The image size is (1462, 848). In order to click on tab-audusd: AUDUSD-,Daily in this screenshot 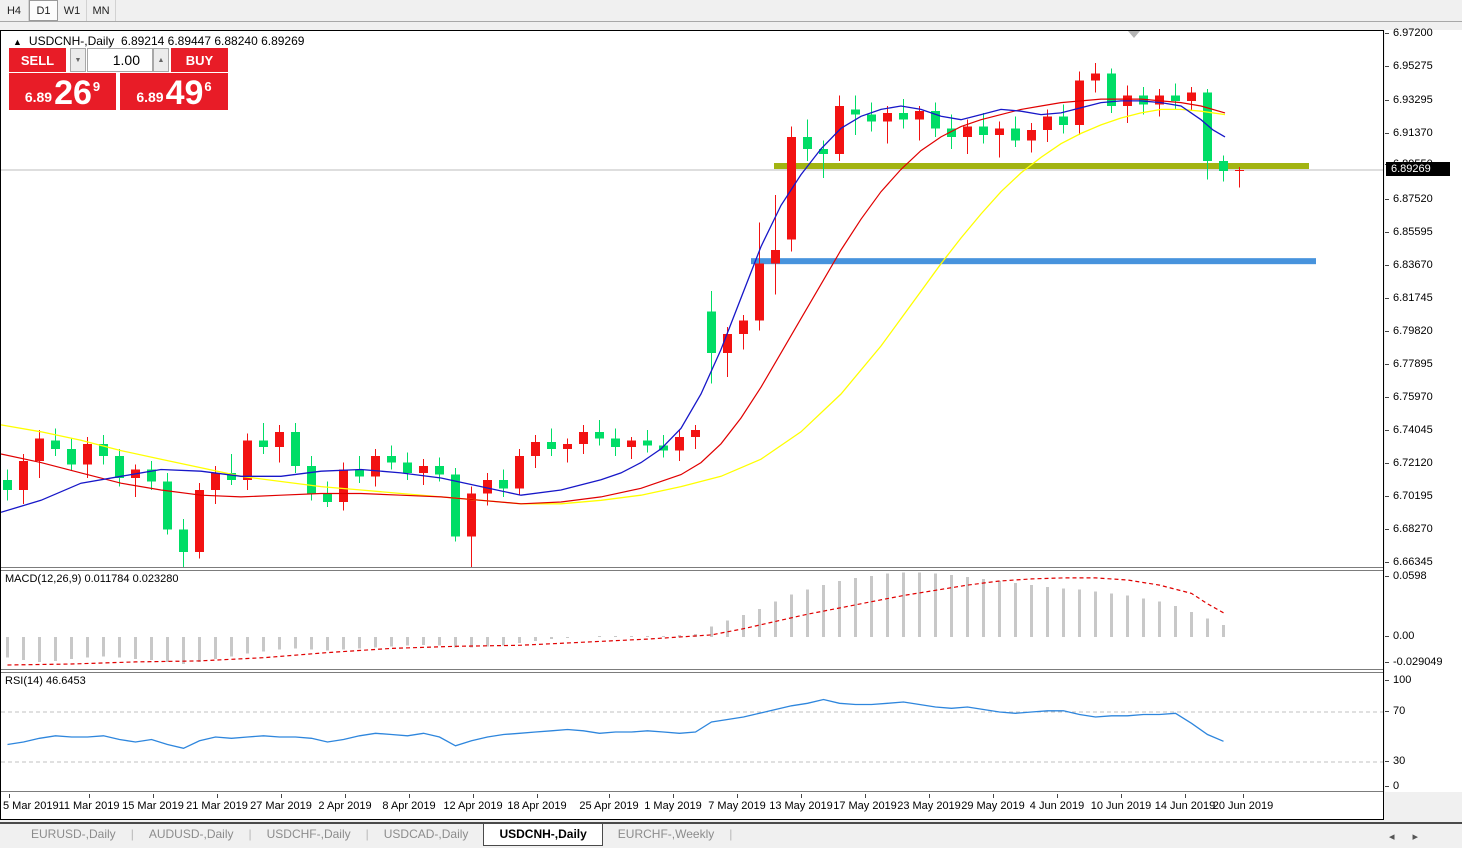, I will do `click(191, 834)`.